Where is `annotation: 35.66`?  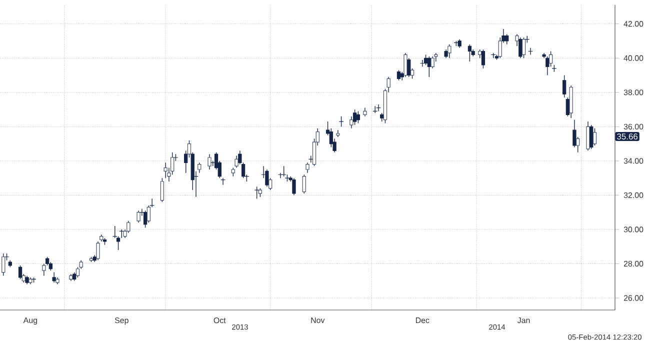 annotation: 35.66 is located at coordinates (627, 136).